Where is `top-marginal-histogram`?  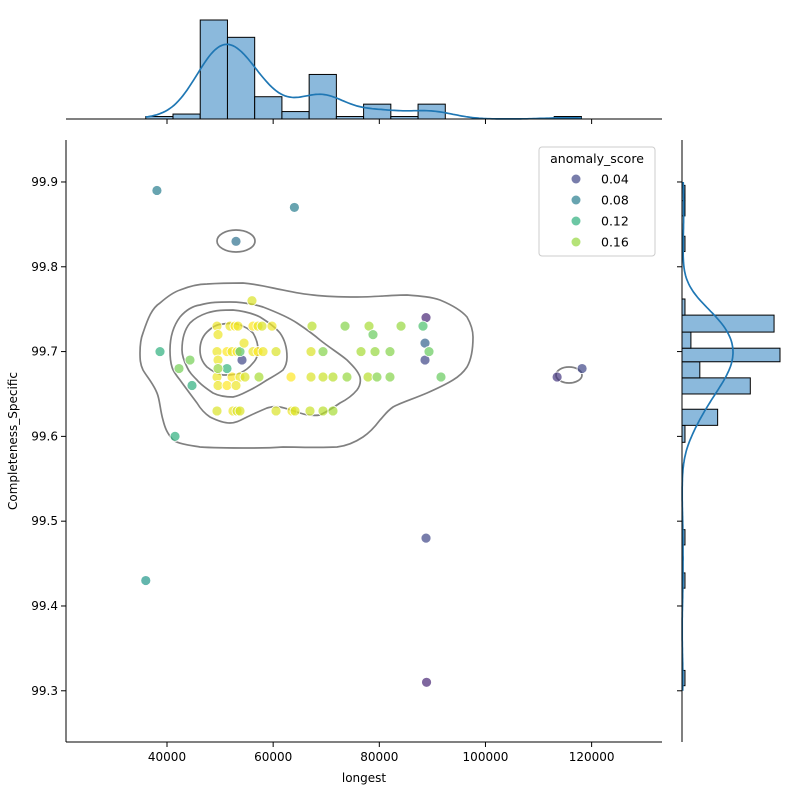
top-marginal-histogram is located at coordinates (364, 71).